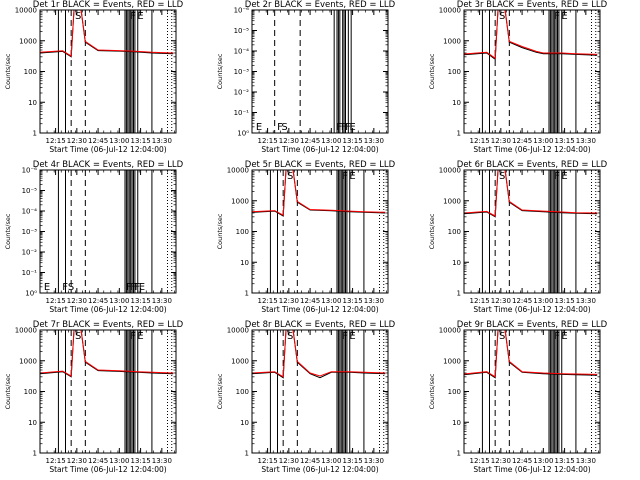  What do you see at coordinates (30, 232) in the screenshot?
I see `y-tick-label: 10⁻³` at bounding box center [30, 232].